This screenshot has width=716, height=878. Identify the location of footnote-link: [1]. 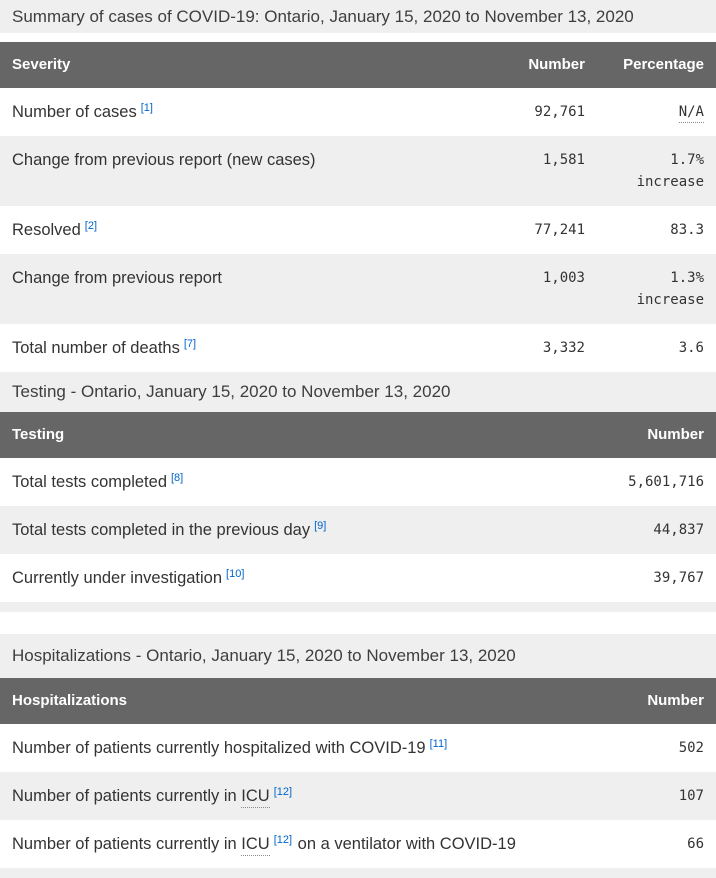
(146, 107).